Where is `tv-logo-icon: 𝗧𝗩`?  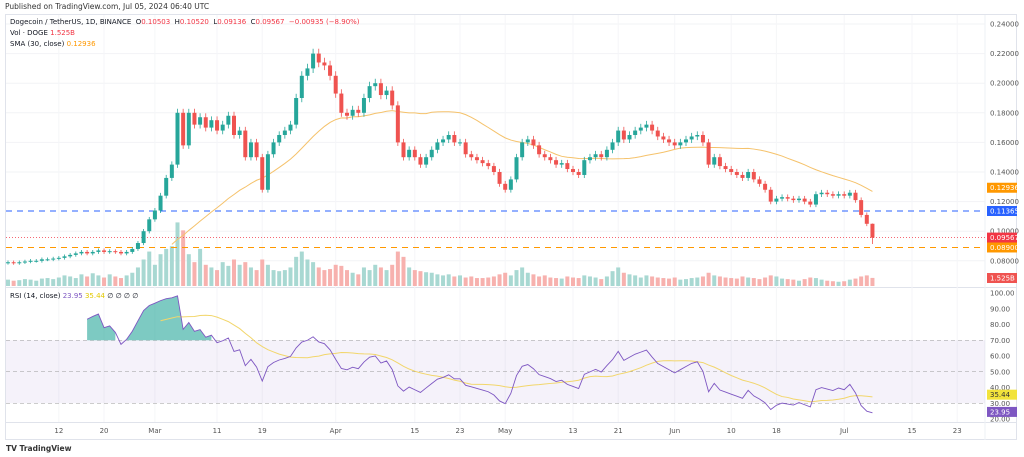 tv-logo-icon: 𝗧𝗩 is located at coordinates (11, 448).